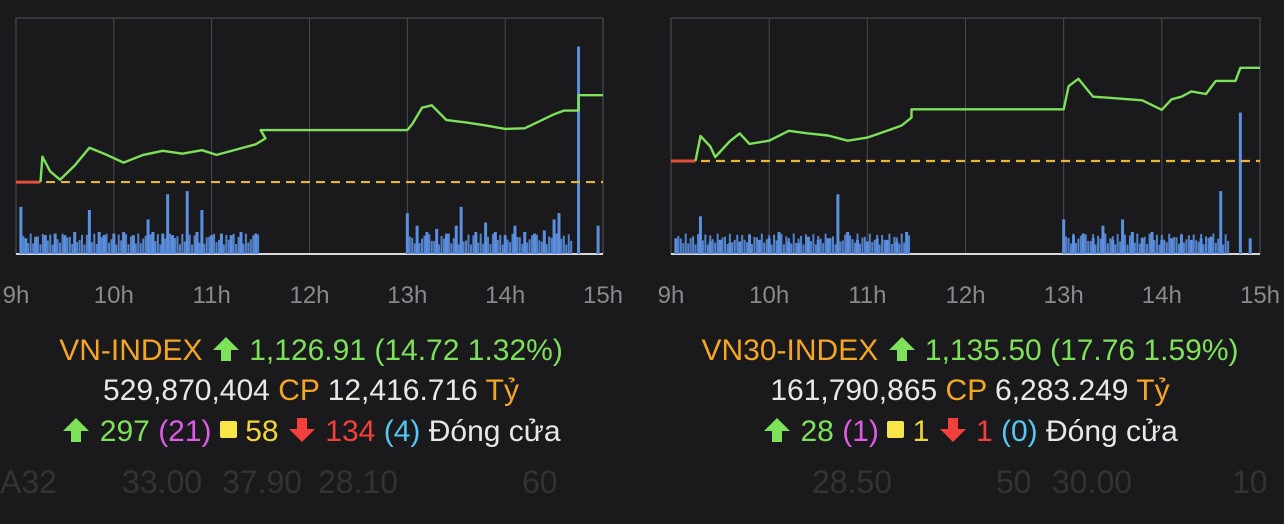 The width and height of the screenshot is (1284, 524). Describe the element at coordinates (186, 390) in the screenshot. I see `volume-value: 529,870,404` at that location.